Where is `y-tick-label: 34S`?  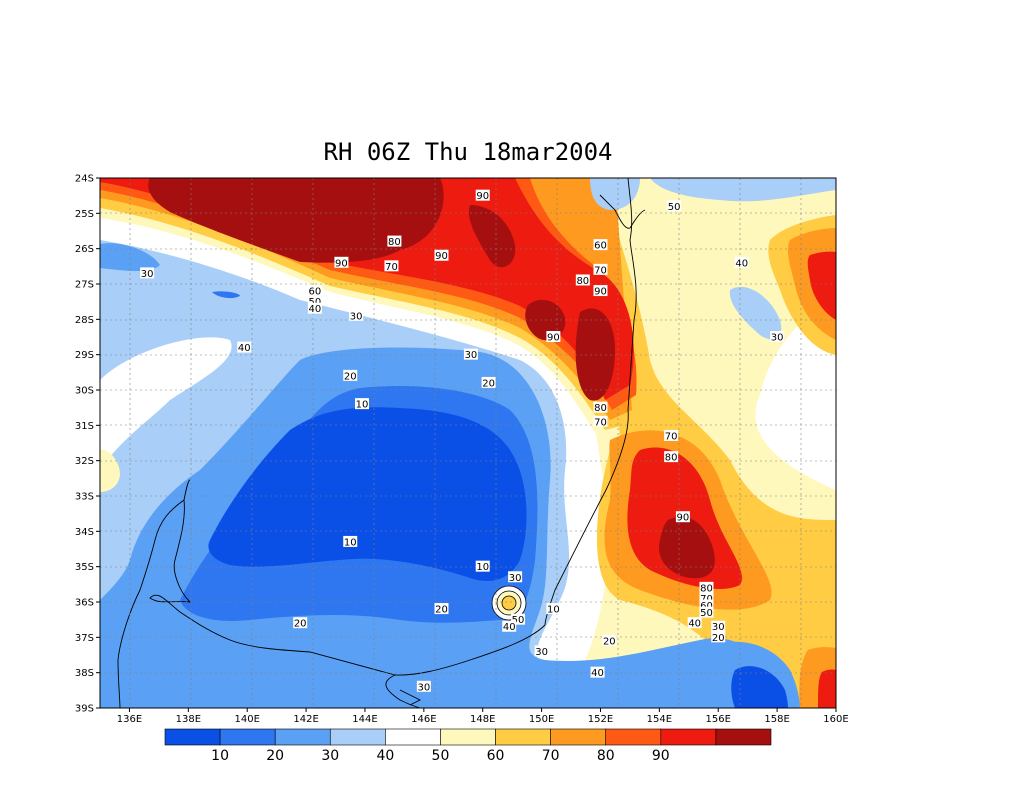 y-tick-label: 34S is located at coordinates (84, 532).